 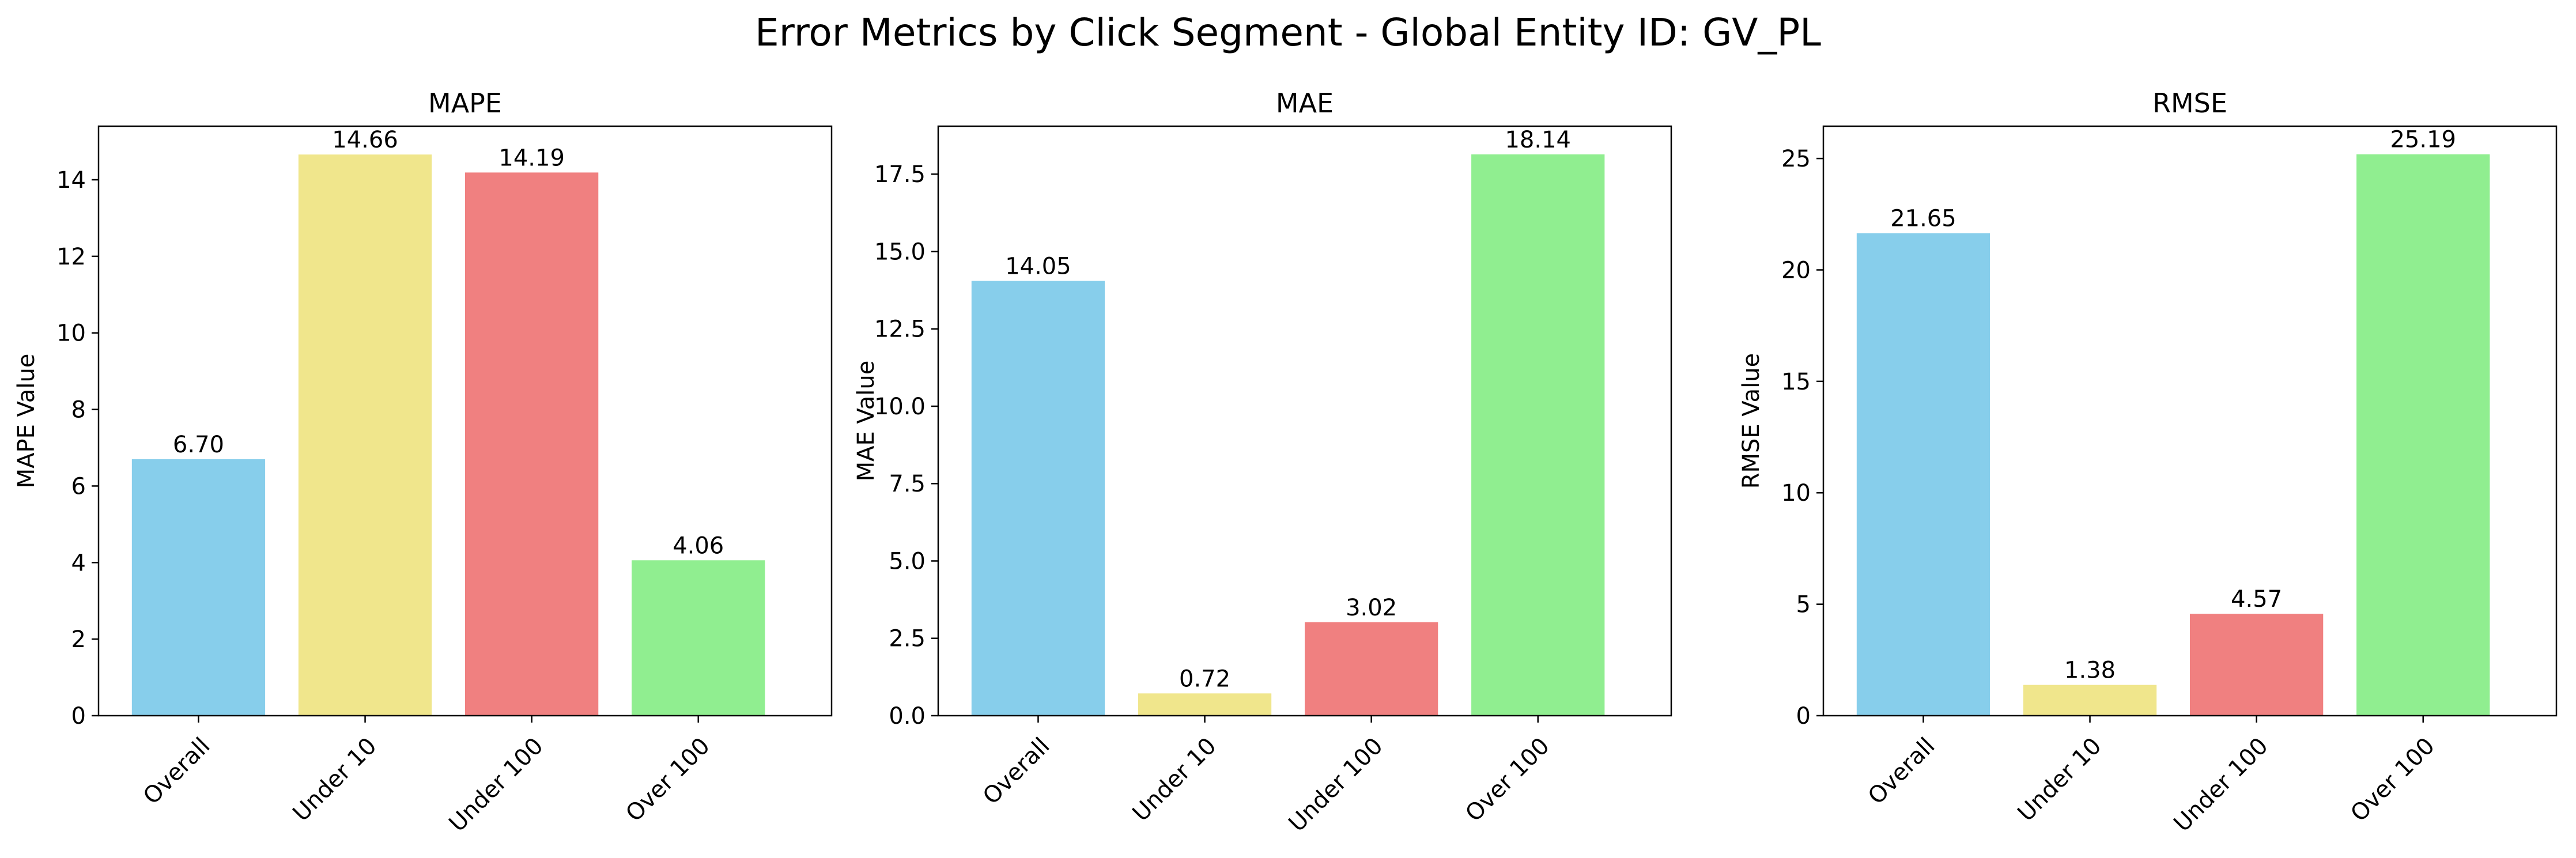 I want to click on x-tick-label-0-0: Overall, so click(x=177, y=771).